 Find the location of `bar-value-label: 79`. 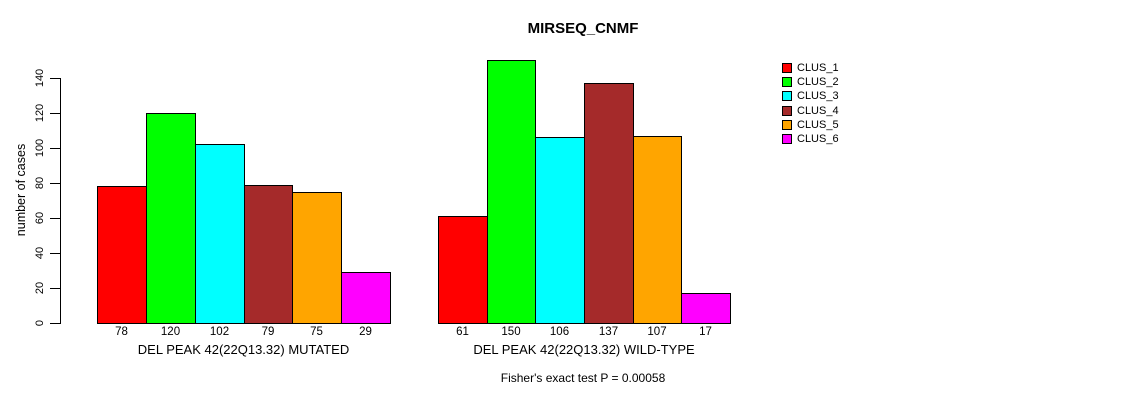

bar-value-label: 79 is located at coordinates (268, 332).